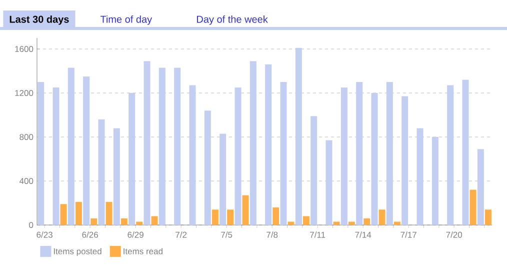 The height and width of the screenshot is (271, 507). I want to click on y-tick-label: 1600, so click(24, 49).